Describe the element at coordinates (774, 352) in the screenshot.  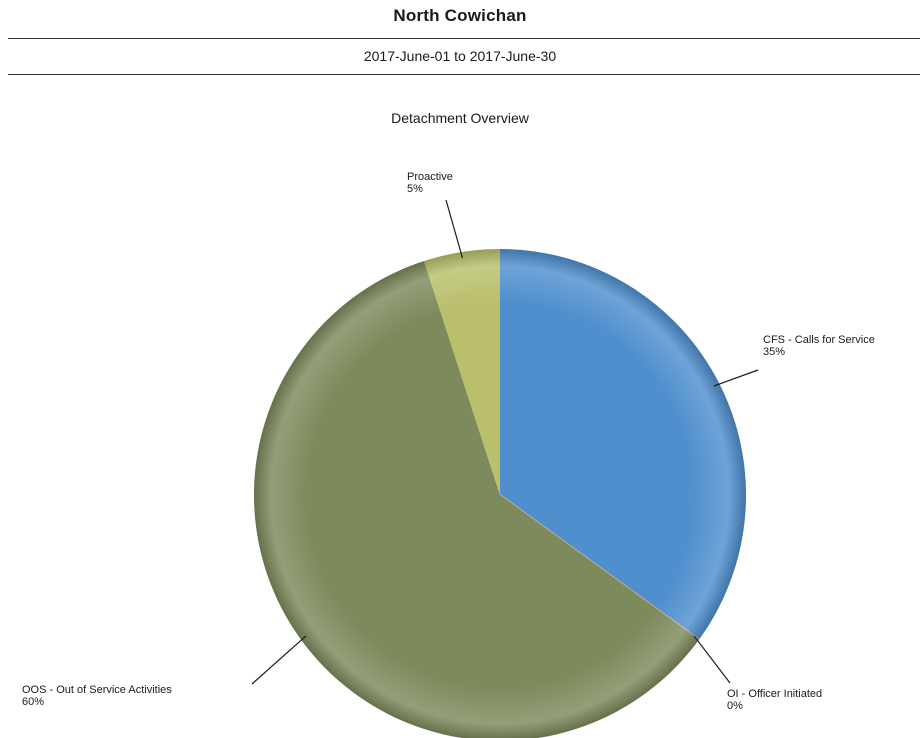
I see `slice-percent: 35%` at that location.